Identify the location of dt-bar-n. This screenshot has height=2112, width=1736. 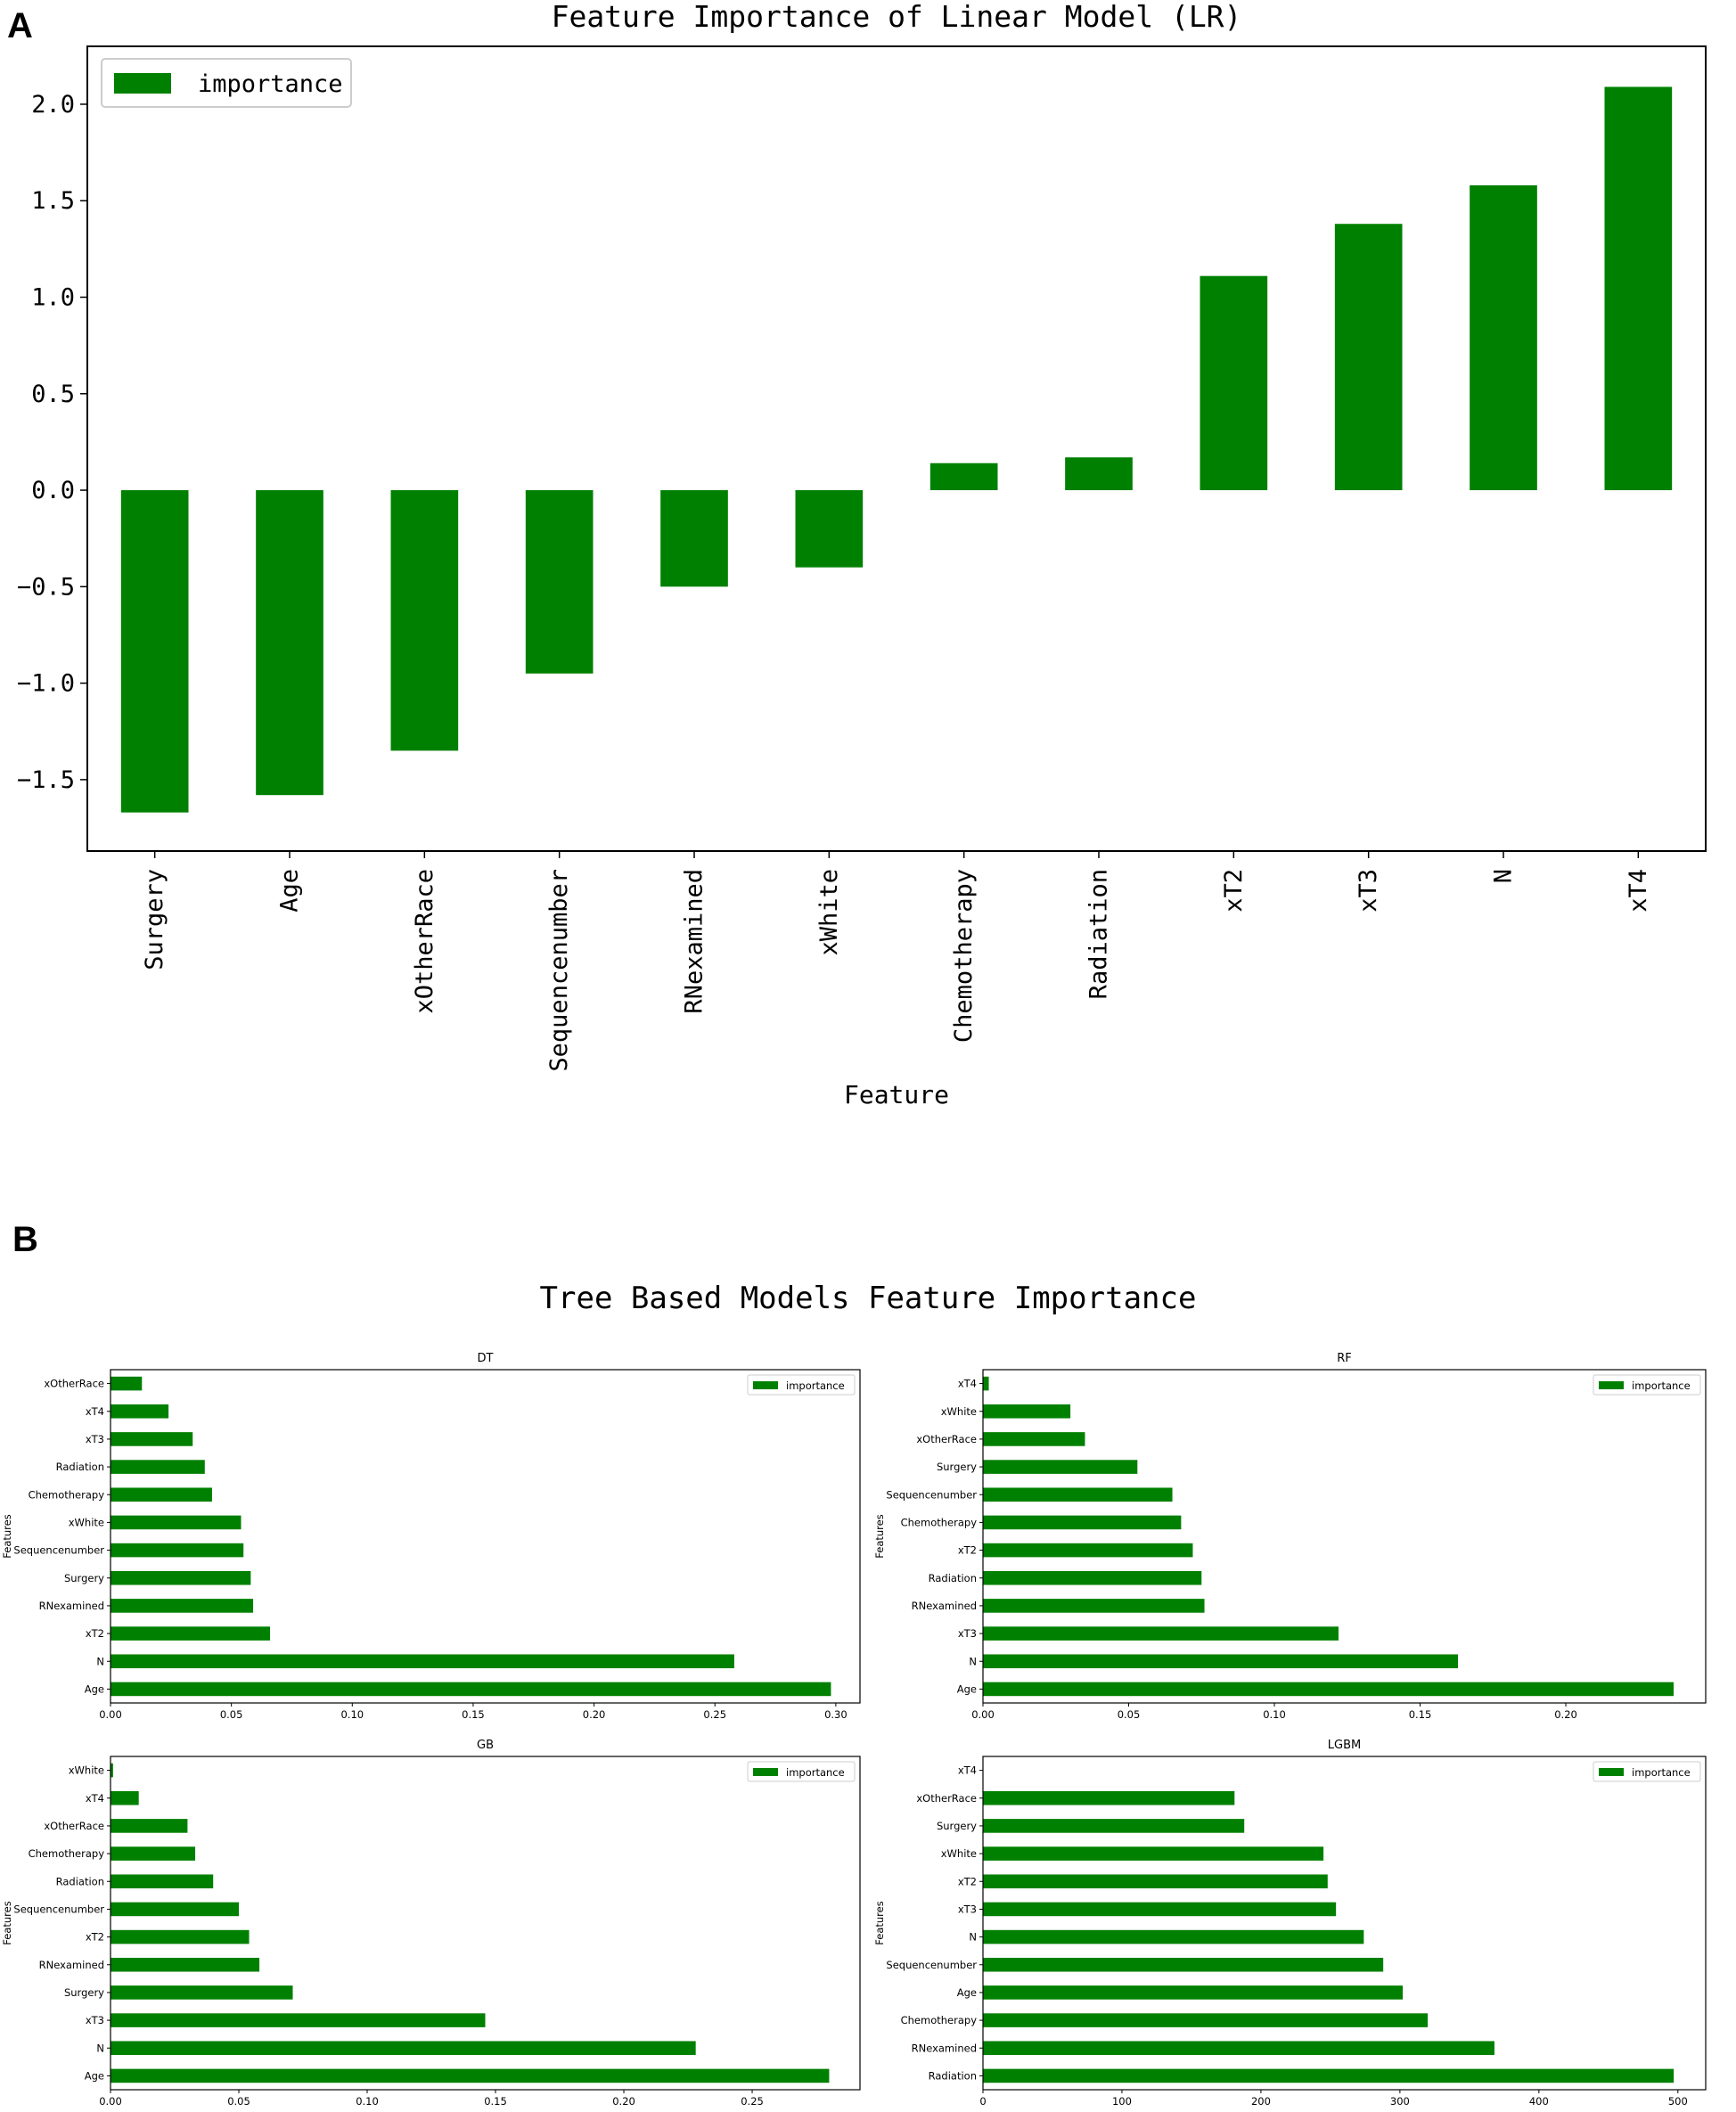
(422, 1661).